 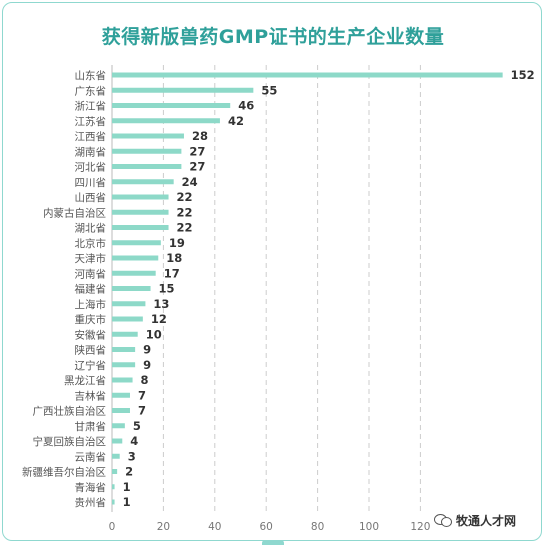 I want to click on value-label: 2, so click(x=129, y=472).